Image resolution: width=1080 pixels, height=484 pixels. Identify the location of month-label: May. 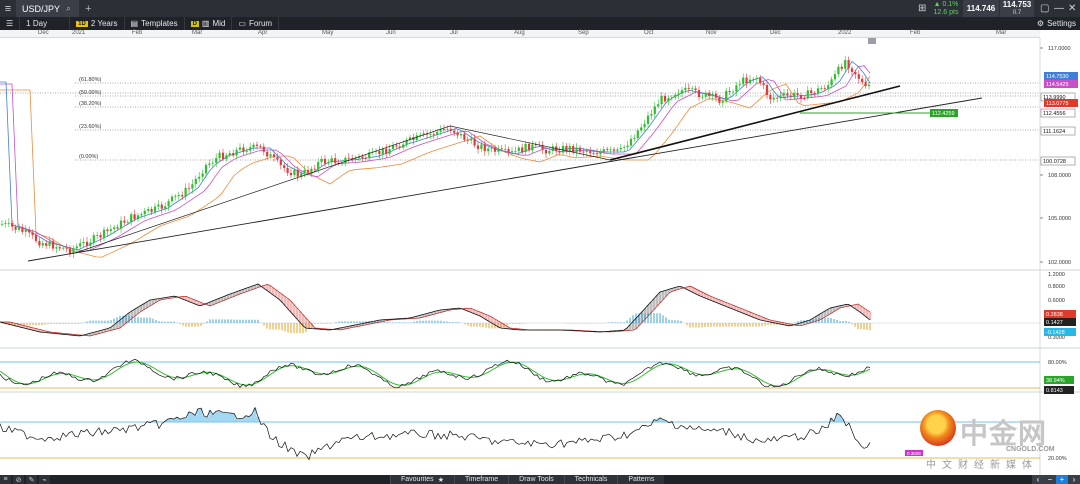
(328, 33).